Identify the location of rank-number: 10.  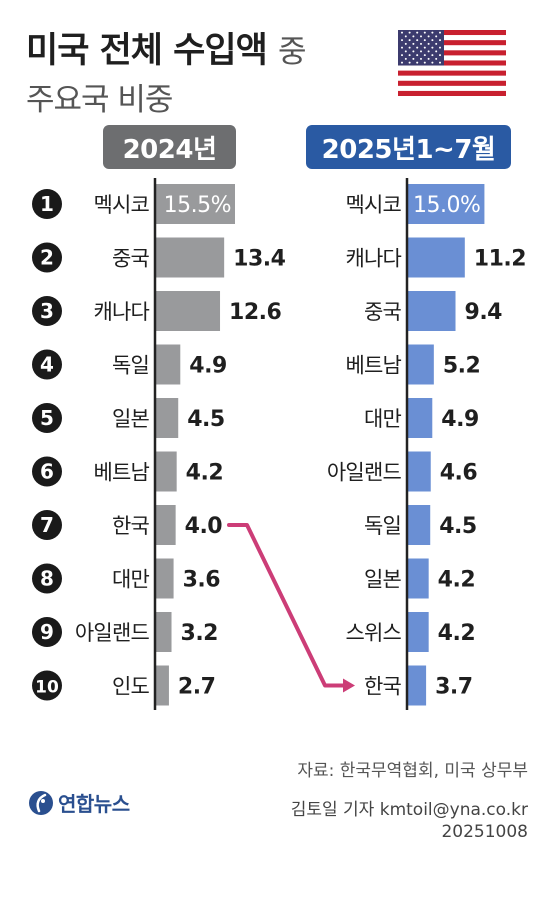
(47, 688).